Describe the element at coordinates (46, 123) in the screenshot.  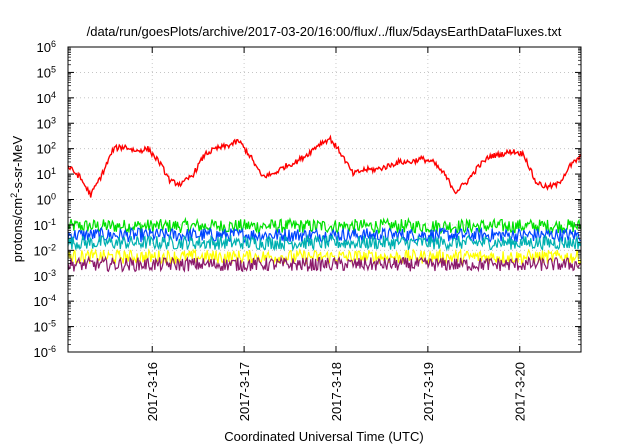
I see `y-tick-label: 10³` at that location.